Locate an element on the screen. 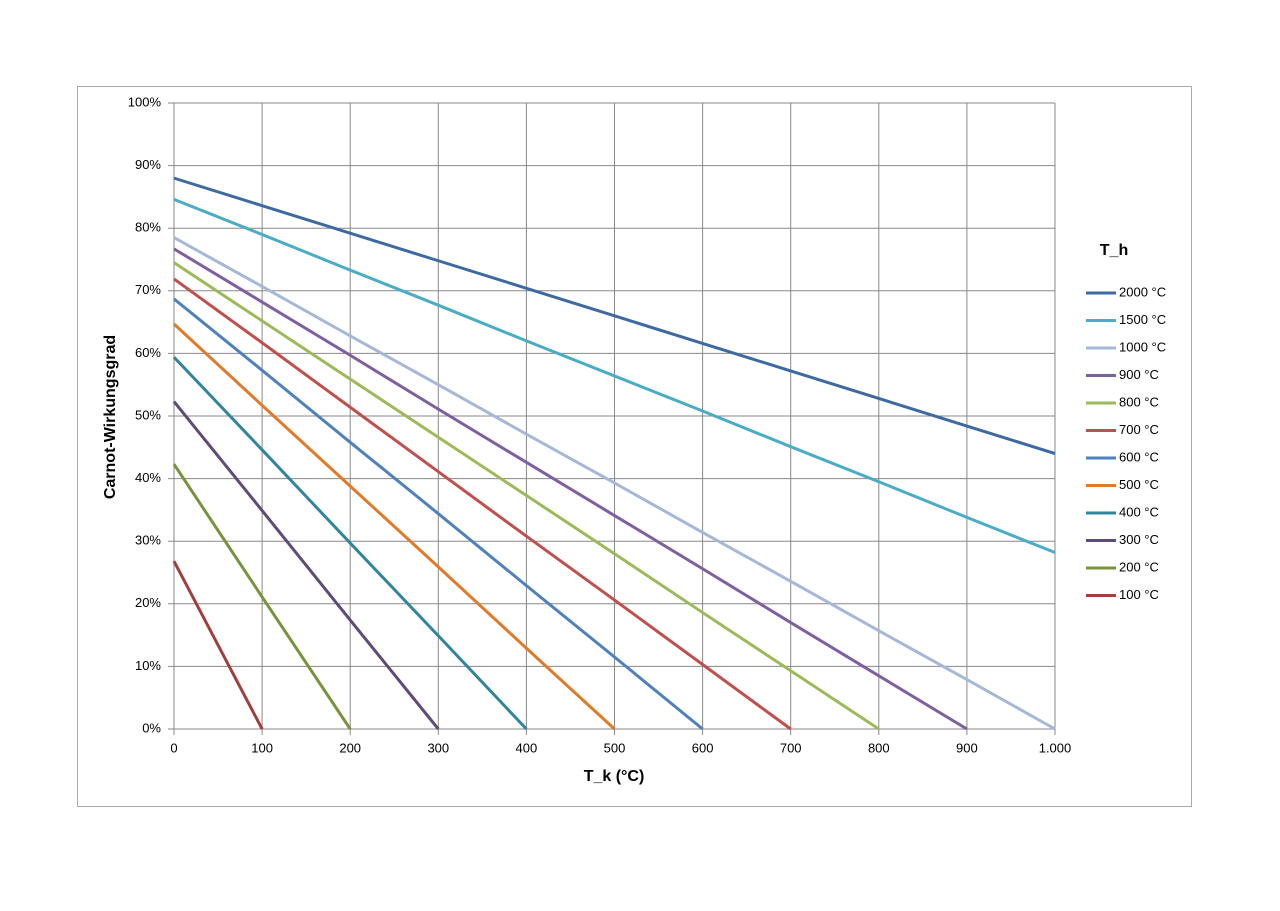 The image size is (1280, 911). x-tick-label: 1.000 is located at coordinates (1055, 747).